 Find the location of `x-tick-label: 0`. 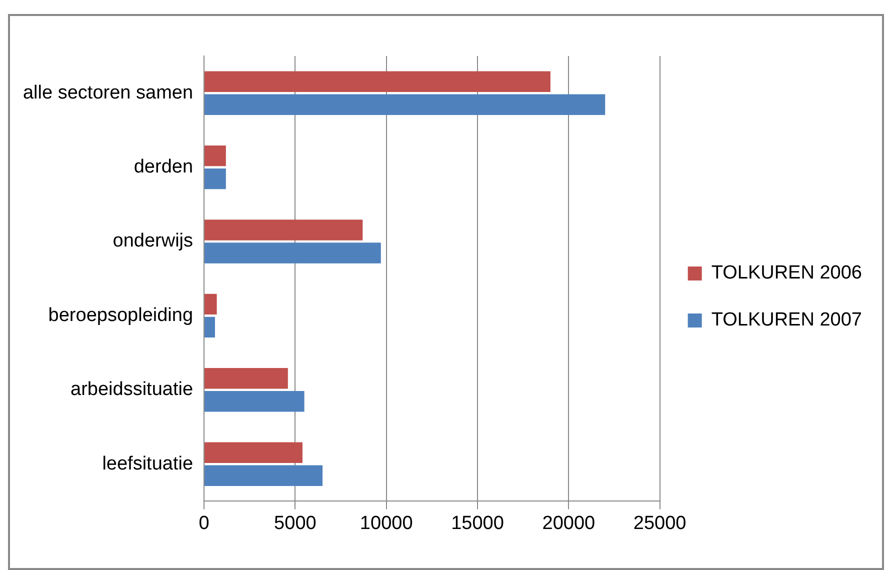

x-tick-label: 0 is located at coordinates (204, 523).